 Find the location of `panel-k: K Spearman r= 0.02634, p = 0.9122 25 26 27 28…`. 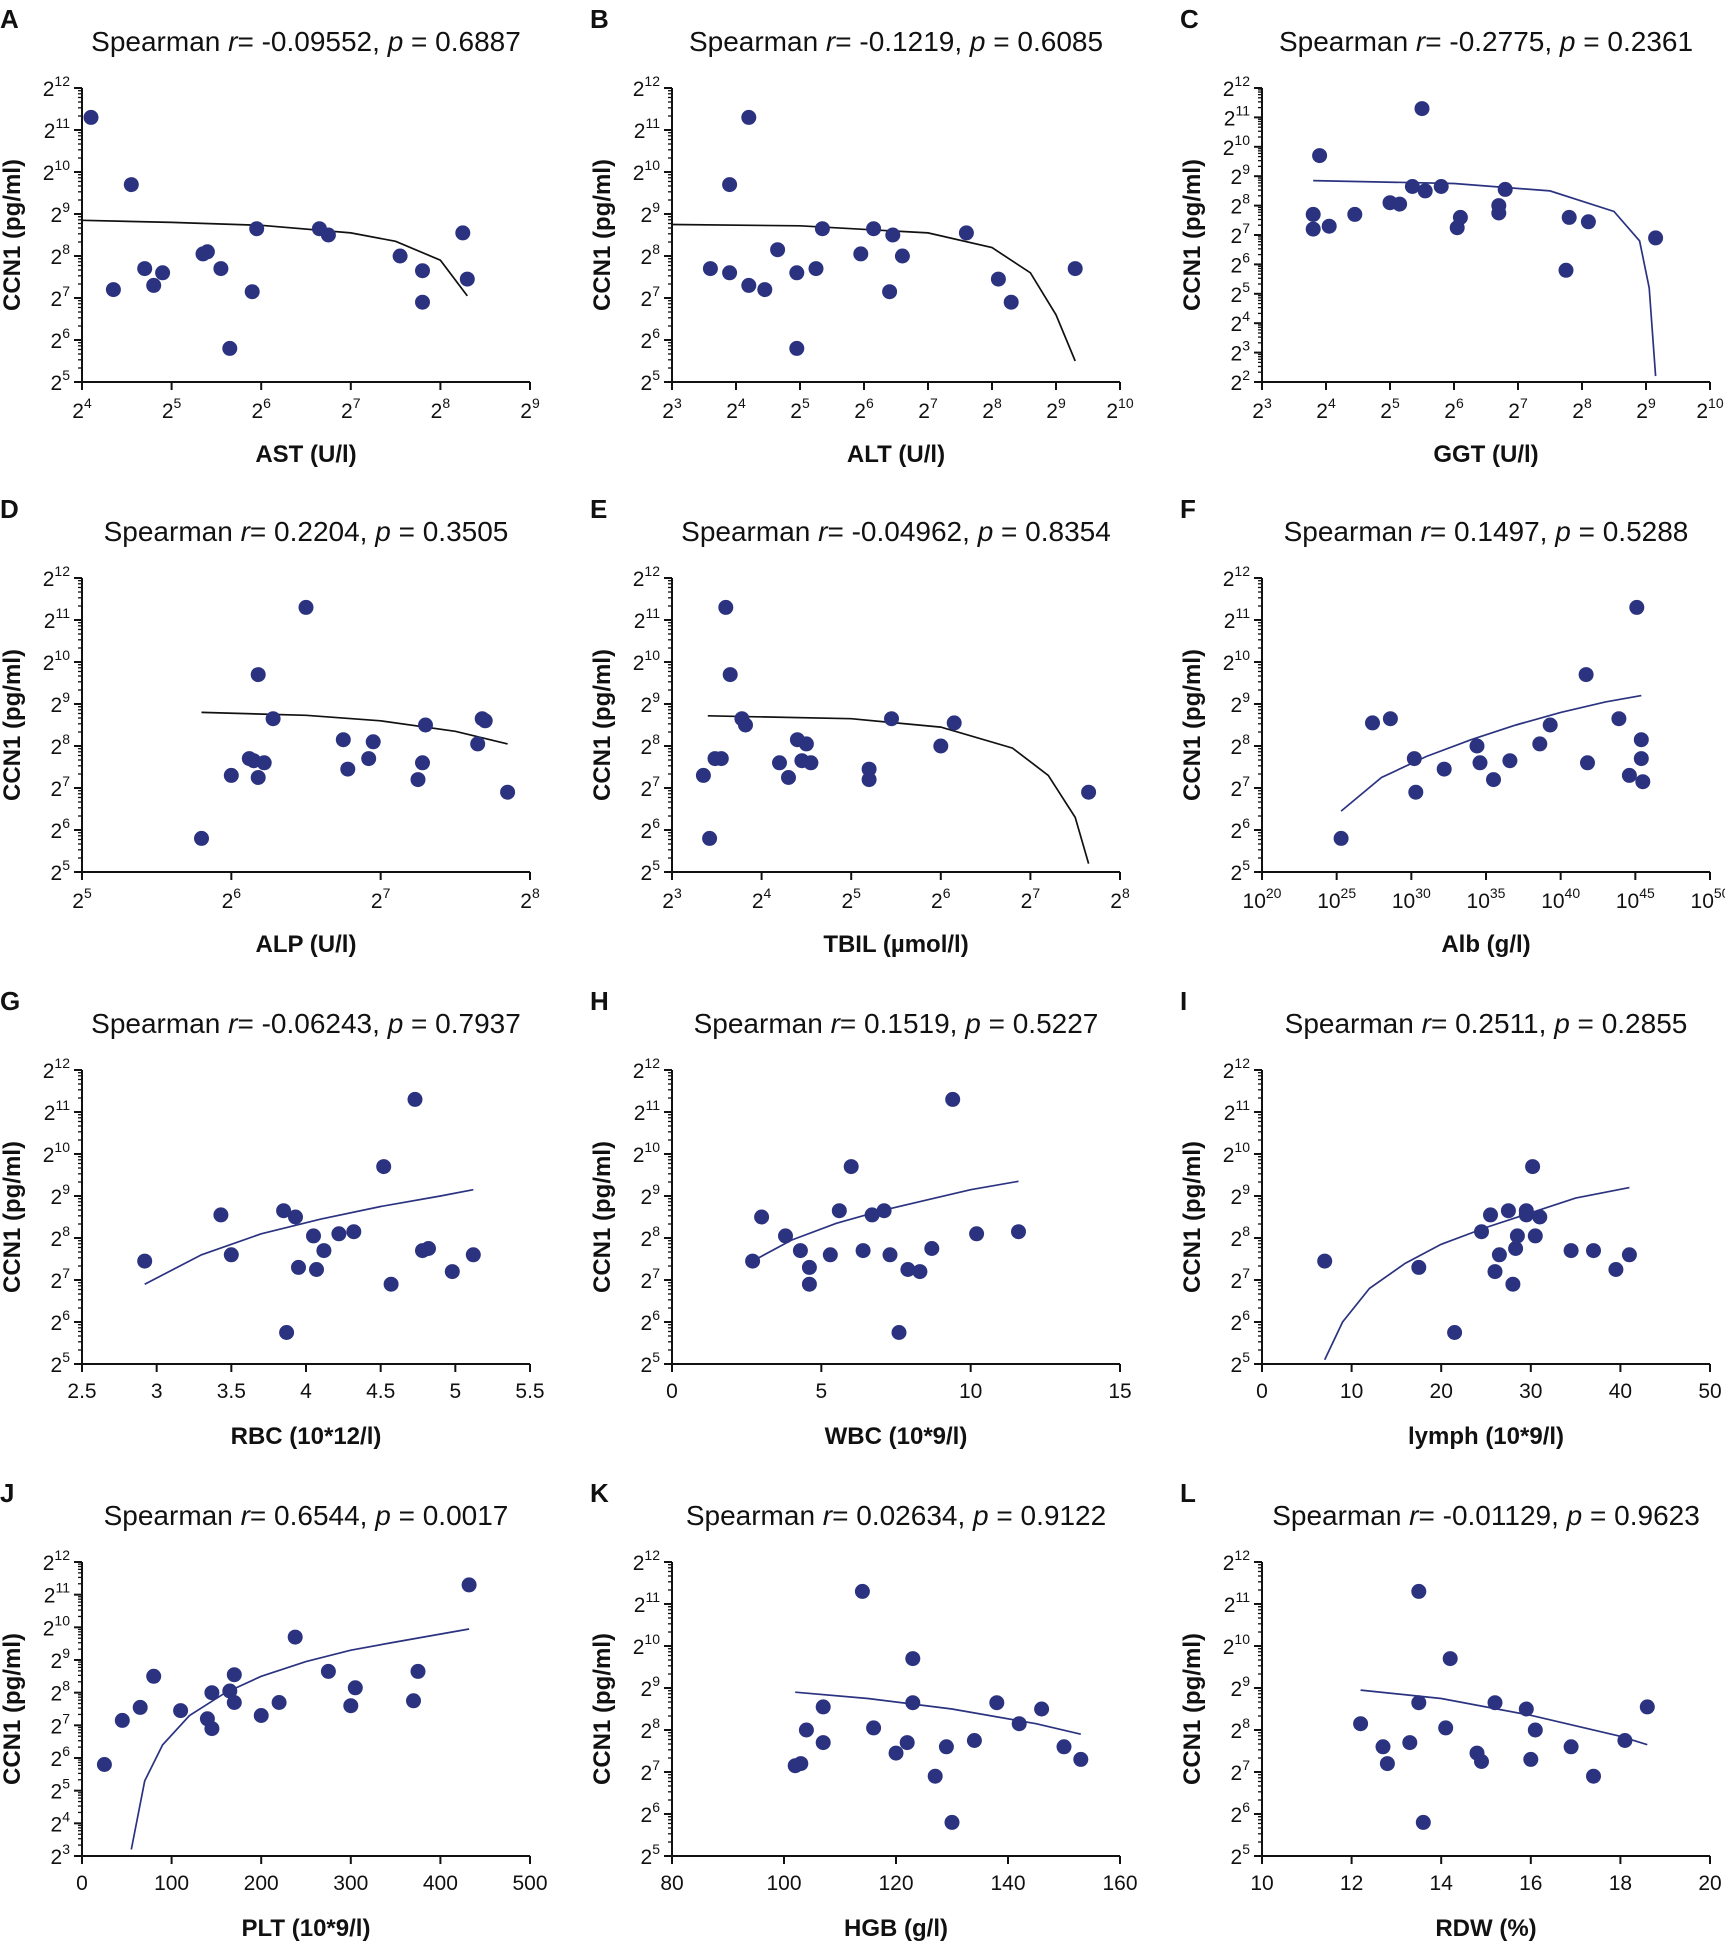

panel-k: K Spearman r= 0.02634, p = 0.9122 25 26 27 28… is located at coordinates (863, 1710).